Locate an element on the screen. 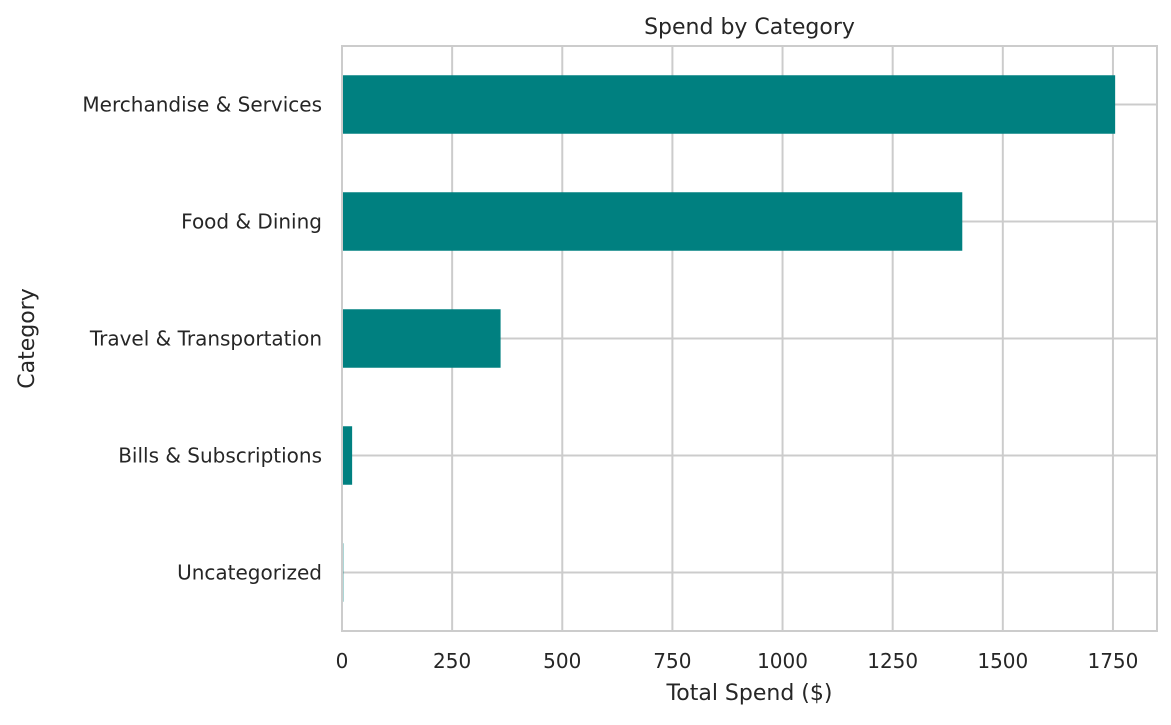 The height and width of the screenshot is (725, 1171). x-tick-label: 1750 is located at coordinates (1112, 661).